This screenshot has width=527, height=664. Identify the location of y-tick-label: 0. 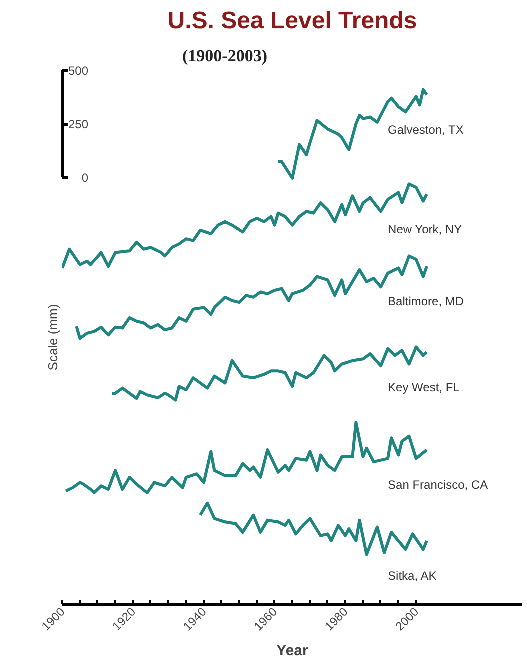
(85, 178).